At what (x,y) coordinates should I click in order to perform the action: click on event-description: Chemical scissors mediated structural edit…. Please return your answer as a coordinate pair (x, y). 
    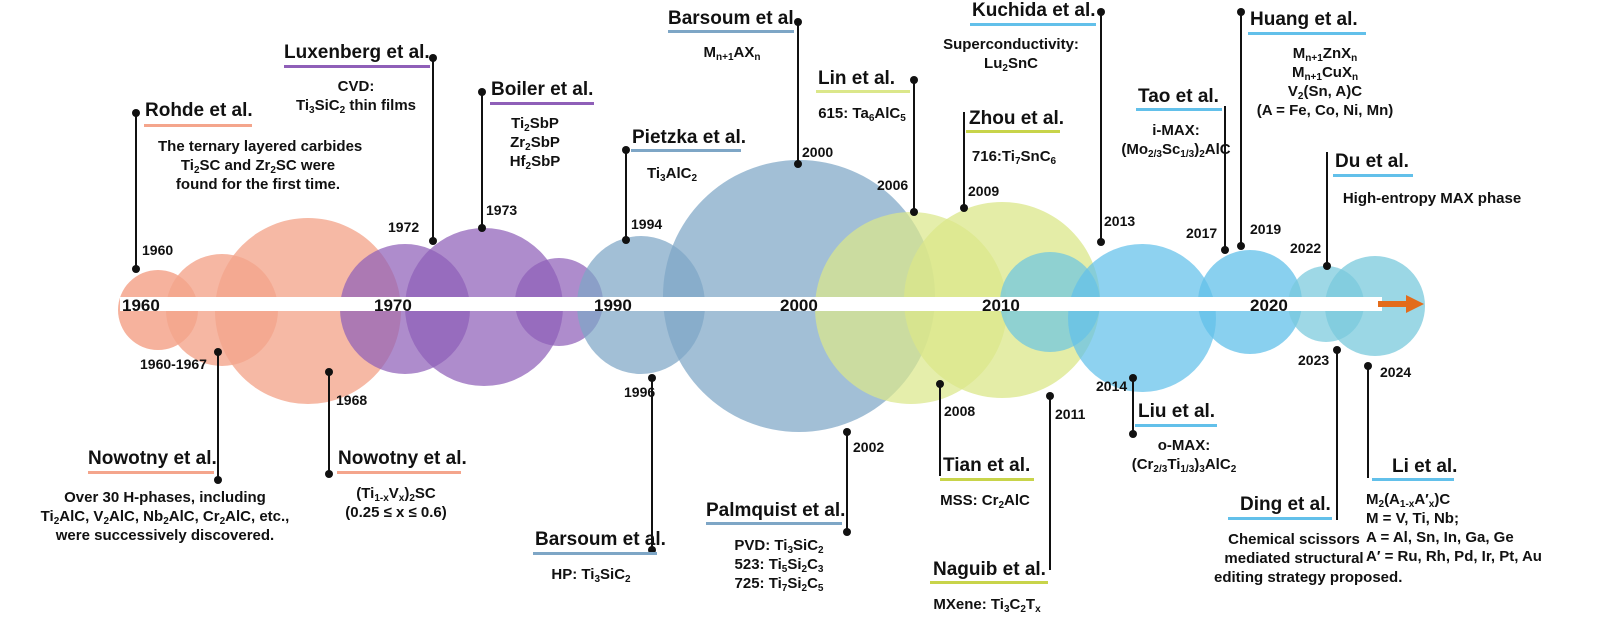
    Looking at the image, I should click on (1308, 558).